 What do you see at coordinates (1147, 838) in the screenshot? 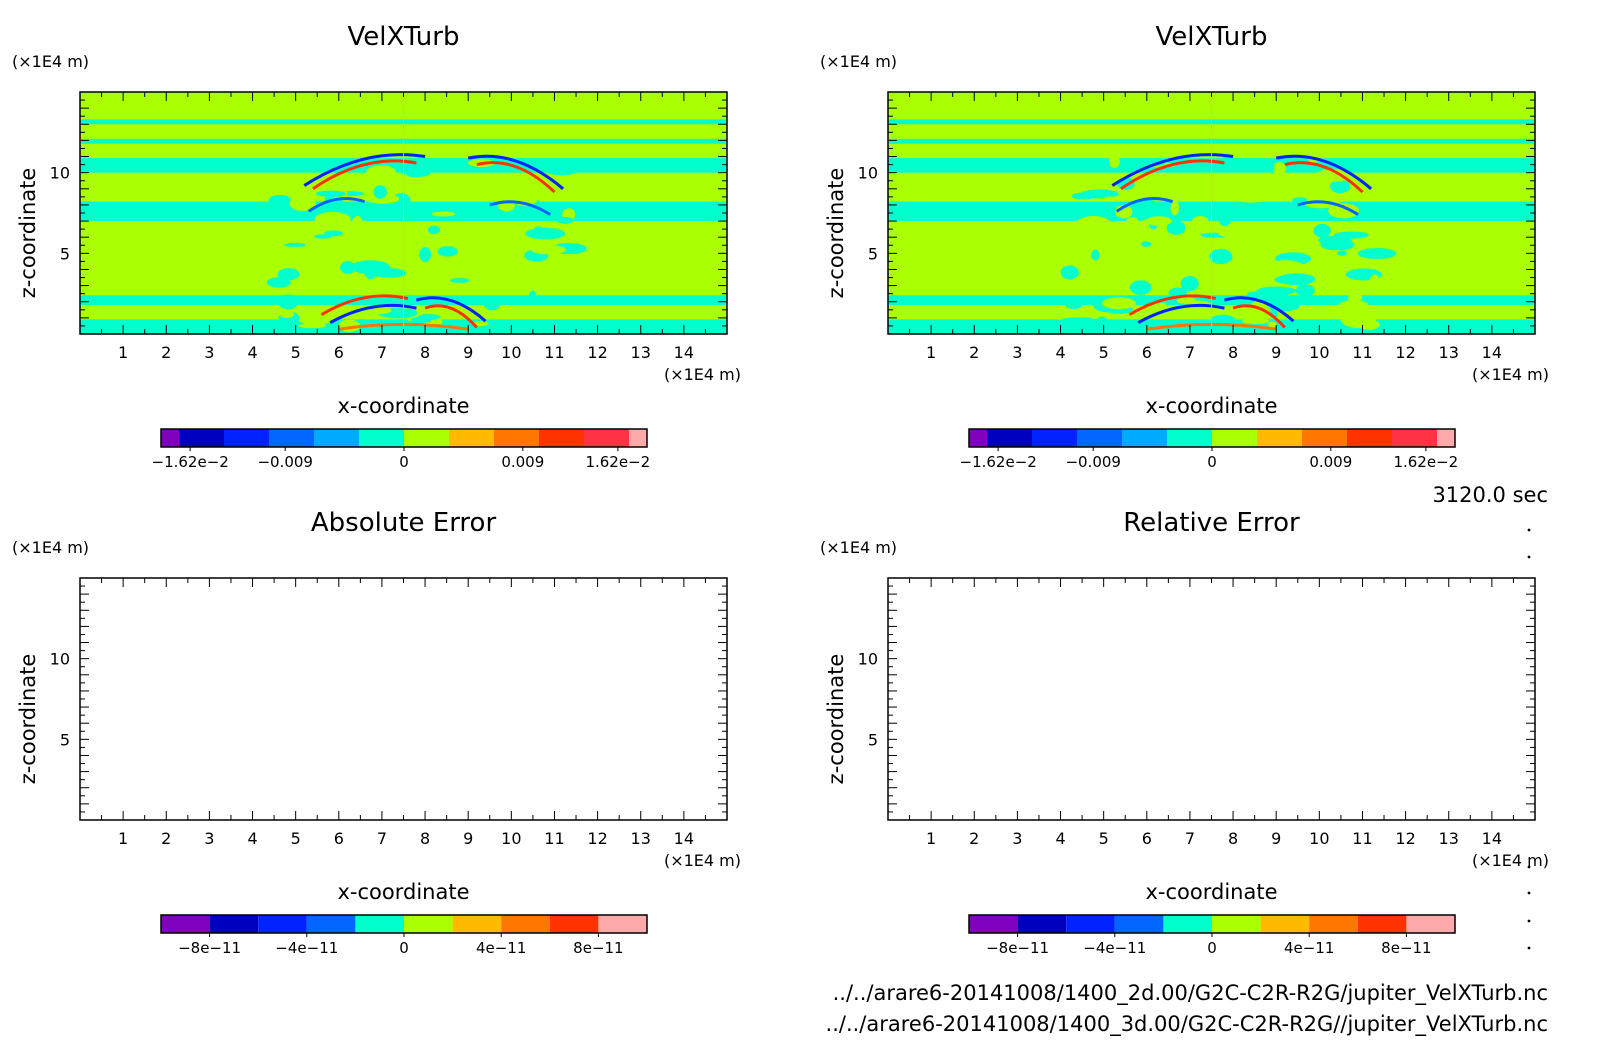
I see `x-tick-label: 6` at bounding box center [1147, 838].